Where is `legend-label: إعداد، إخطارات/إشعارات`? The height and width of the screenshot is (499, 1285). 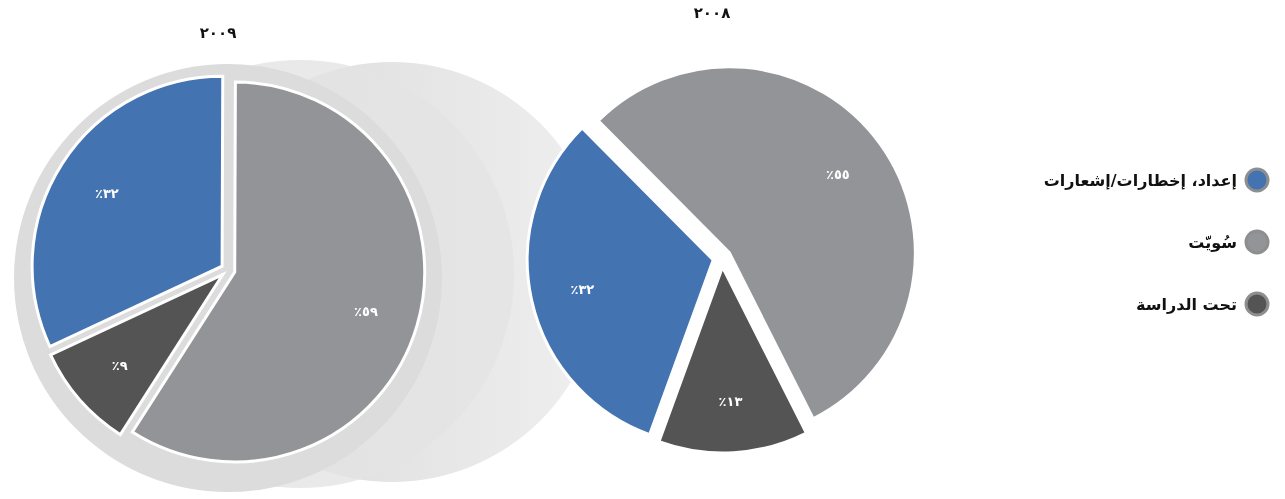
legend-label: إعداد، إخطارات/إشعارات is located at coordinates (1140, 180).